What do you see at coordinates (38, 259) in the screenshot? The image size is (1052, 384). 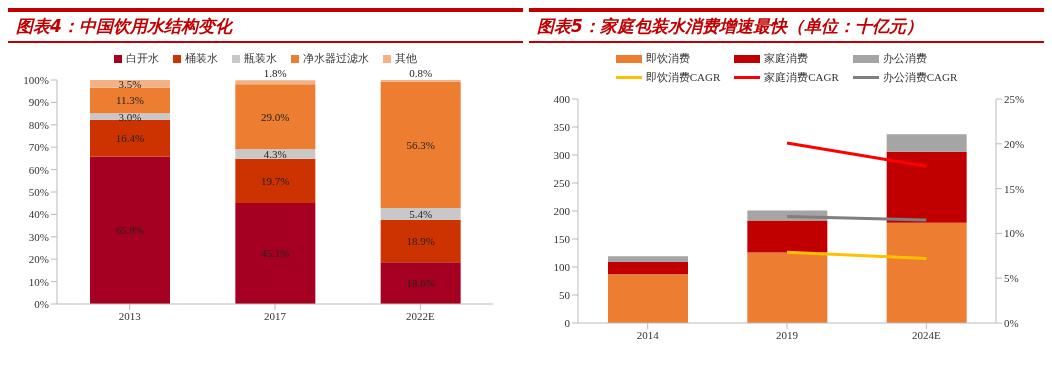 I see `y-tick-label: 20%` at bounding box center [38, 259].